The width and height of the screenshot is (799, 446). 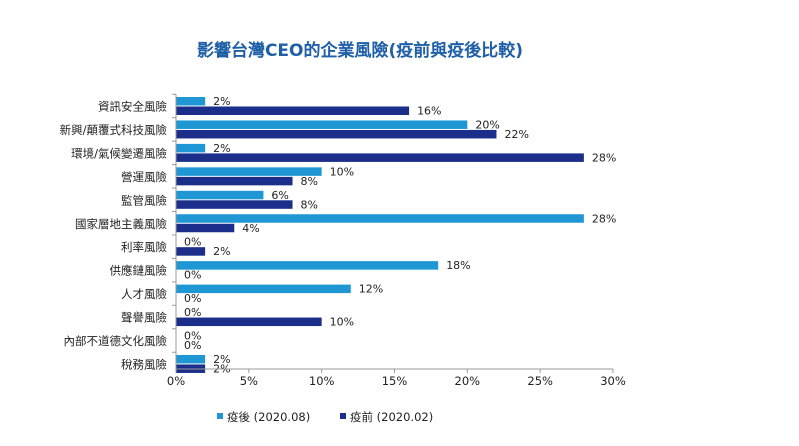 What do you see at coordinates (458, 265) in the screenshot?
I see `data-label: 18%` at bounding box center [458, 265].